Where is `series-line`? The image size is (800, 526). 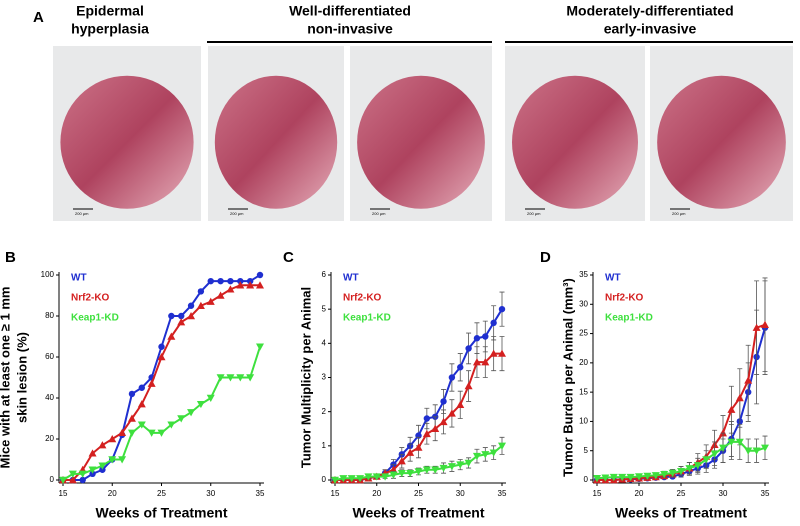
series-line is located at coordinates (161, 413).